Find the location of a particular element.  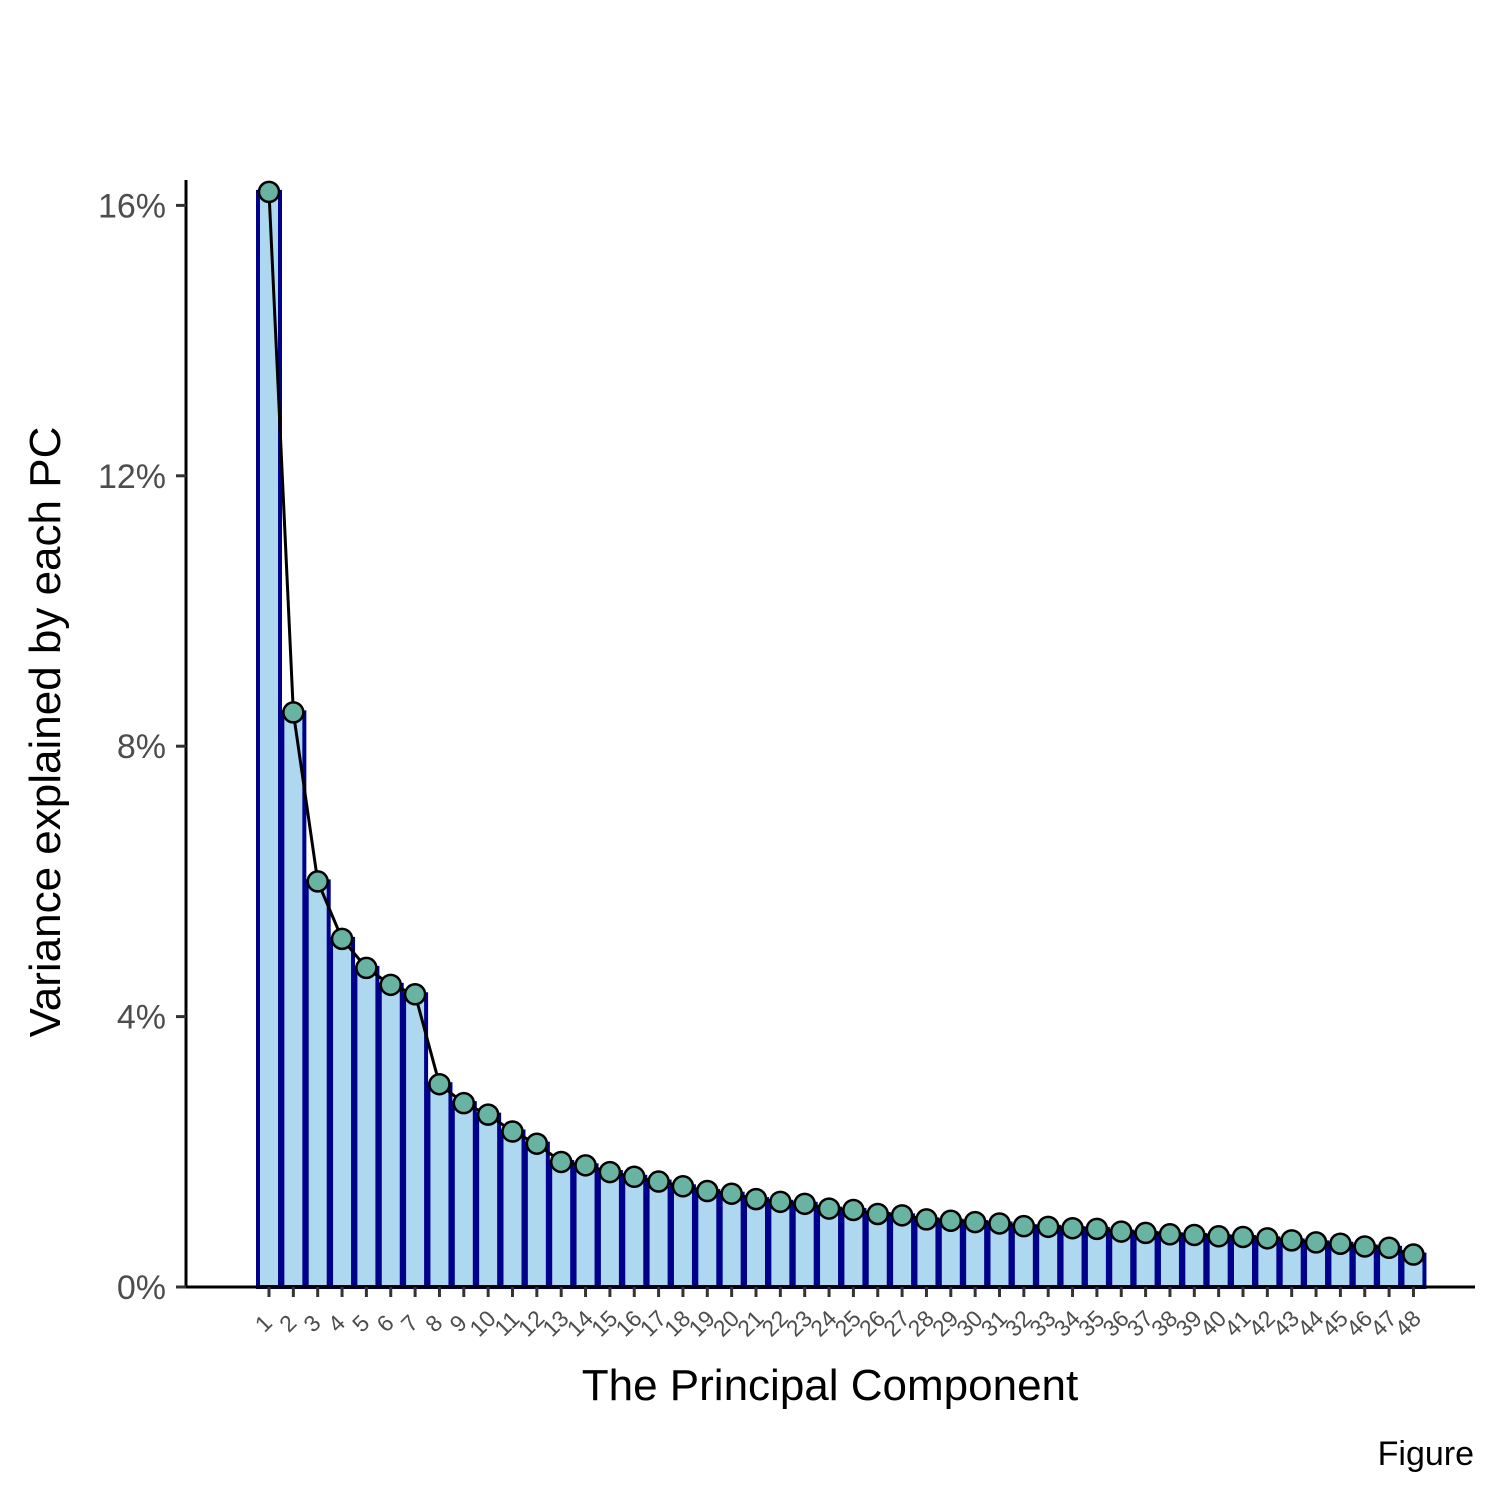

x-axis-title: The Principal Component is located at coordinates (830, 1385).